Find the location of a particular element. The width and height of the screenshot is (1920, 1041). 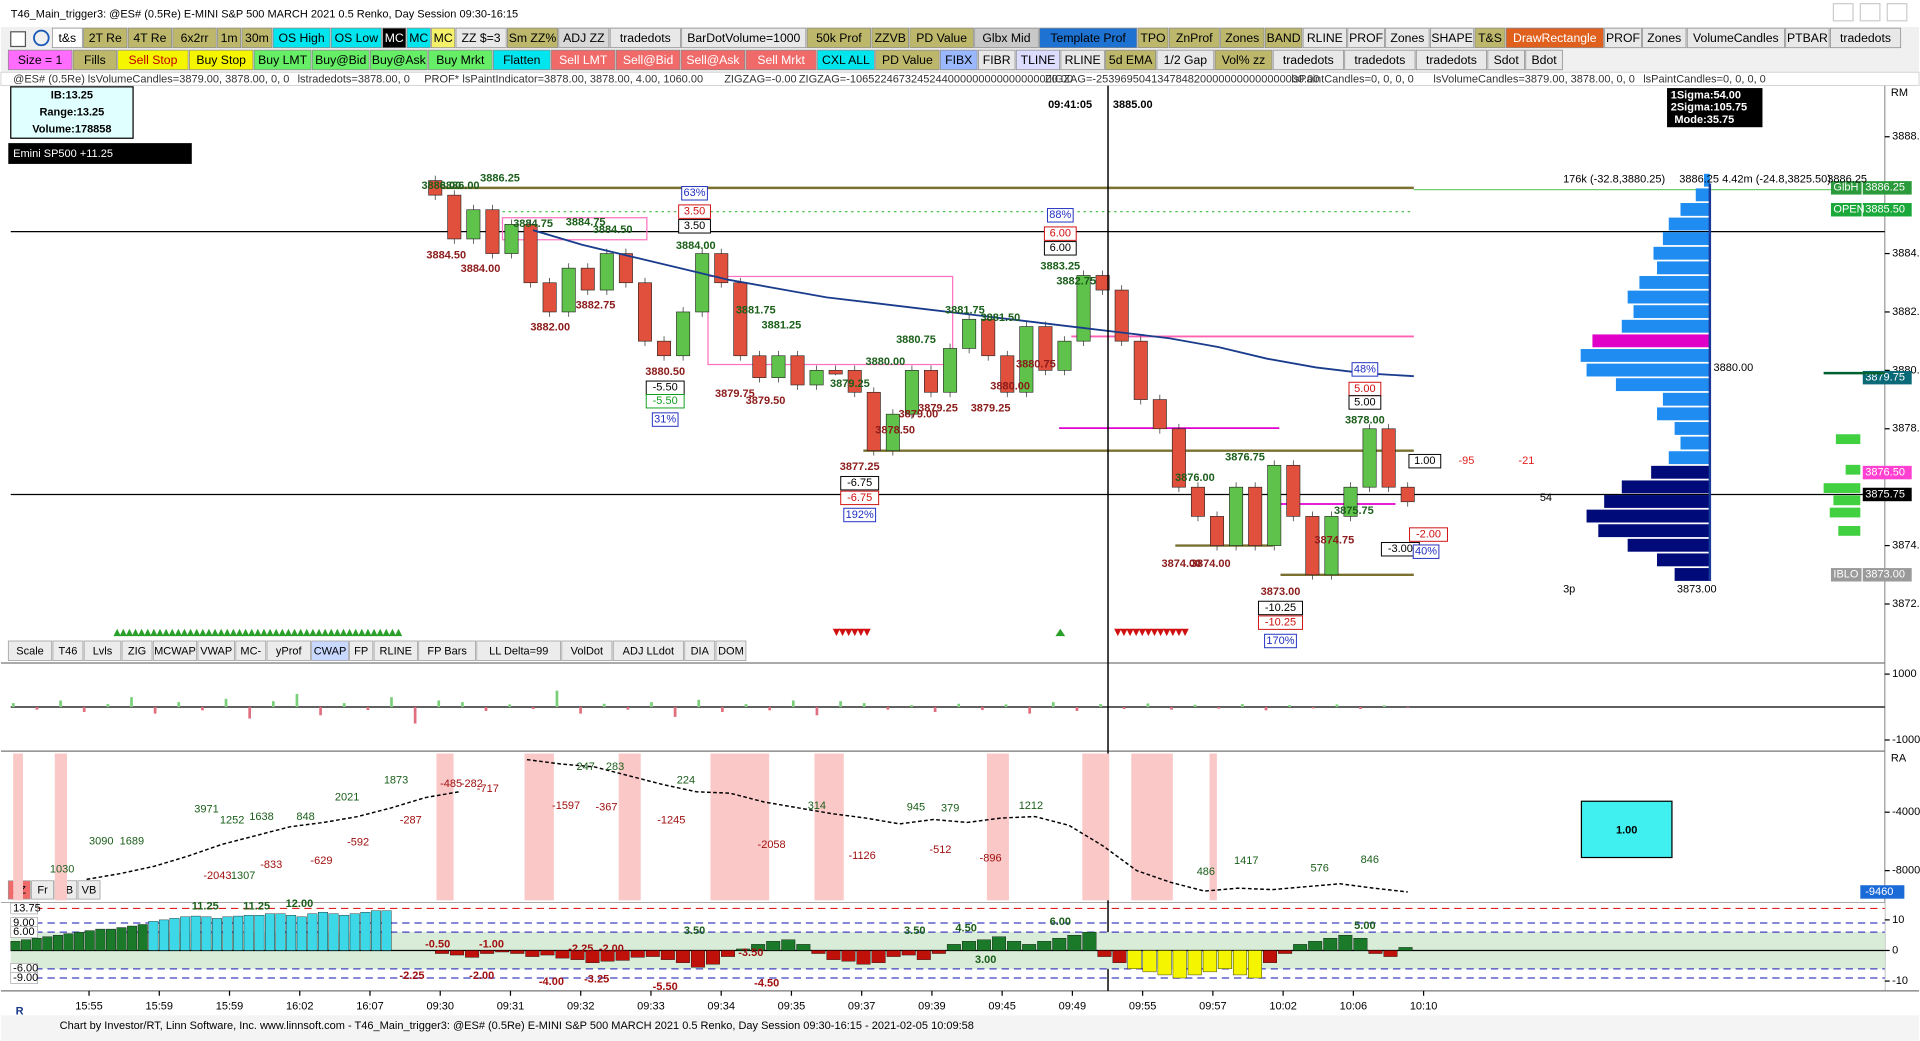

toolbar-button: ZZ $=3 is located at coordinates (481, 38).